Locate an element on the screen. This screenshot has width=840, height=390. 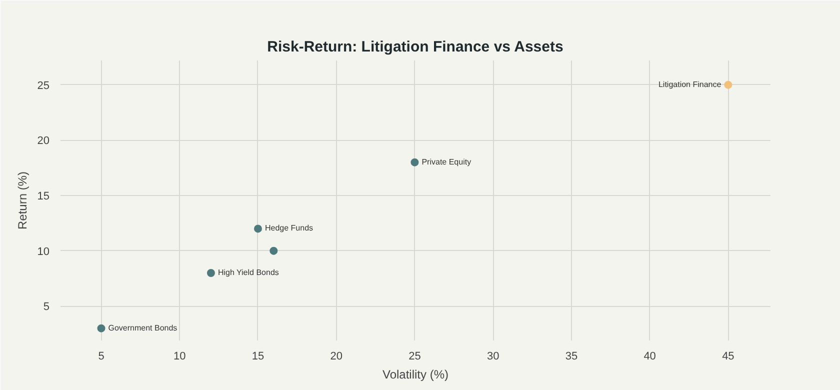
x-tick-label: 40 is located at coordinates (650, 356).